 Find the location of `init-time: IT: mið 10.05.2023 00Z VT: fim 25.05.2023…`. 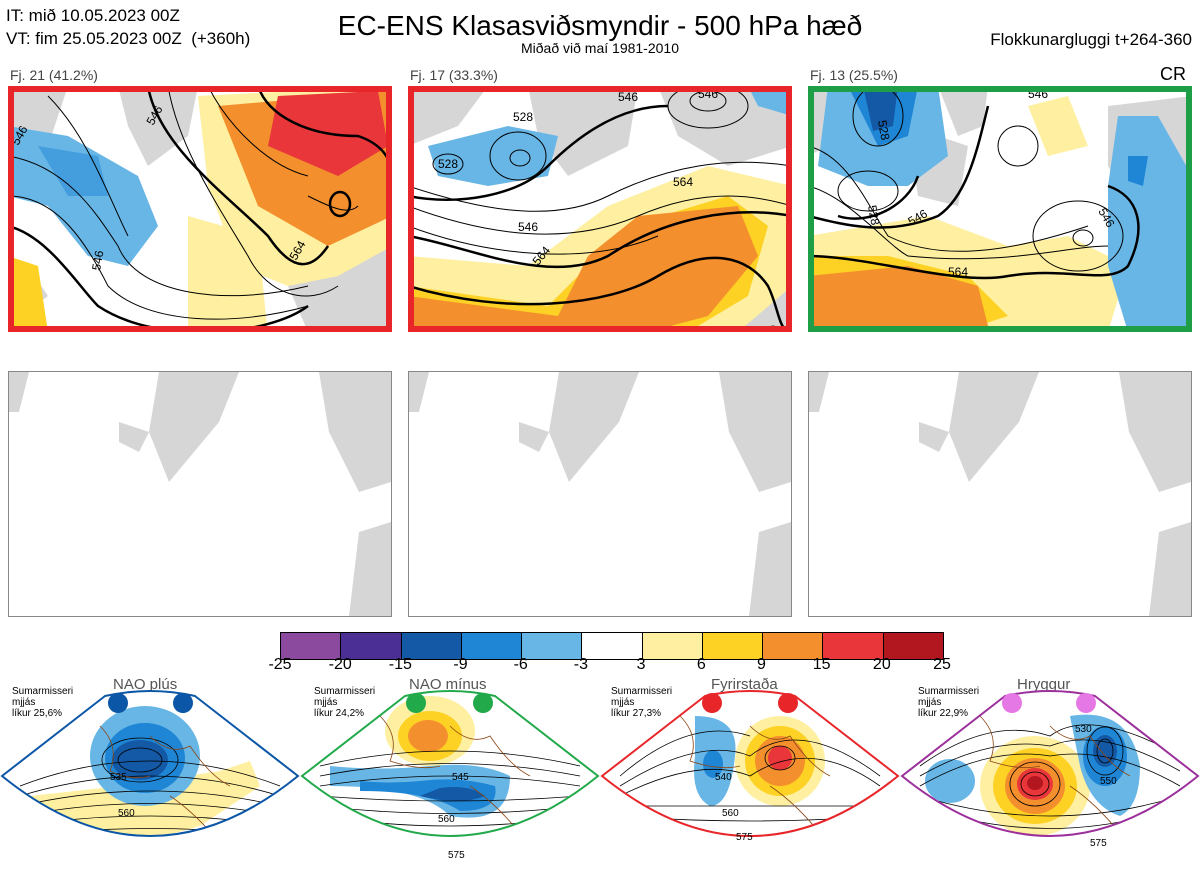

init-time: IT: mið 10.05.2023 00Z VT: fim 25.05.2023… is located at coordinates (128, 27).